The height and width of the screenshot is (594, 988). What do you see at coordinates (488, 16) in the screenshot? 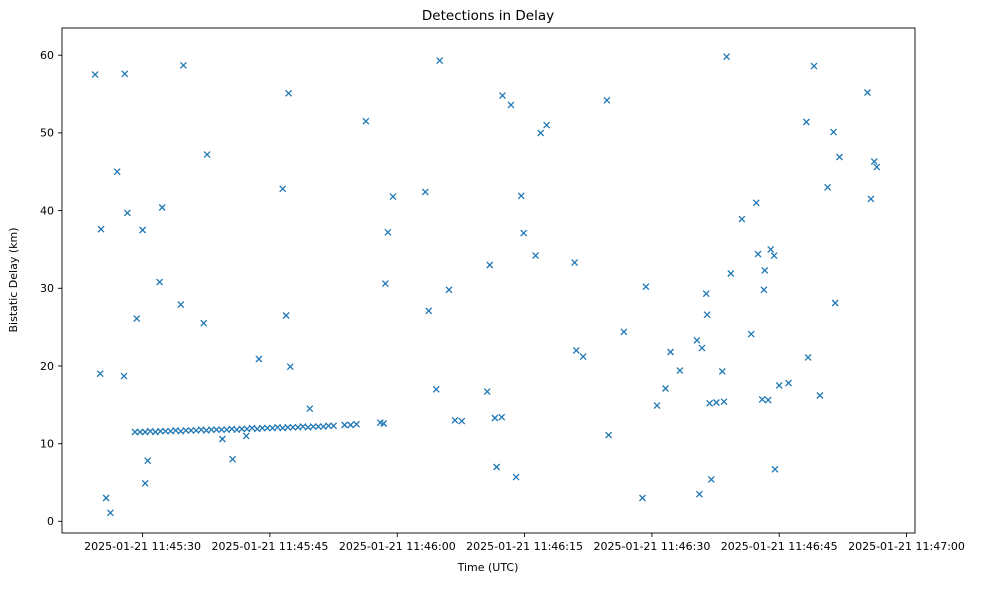
I see `chart-title: Detections in Delay` at bounding box center [488, 16].